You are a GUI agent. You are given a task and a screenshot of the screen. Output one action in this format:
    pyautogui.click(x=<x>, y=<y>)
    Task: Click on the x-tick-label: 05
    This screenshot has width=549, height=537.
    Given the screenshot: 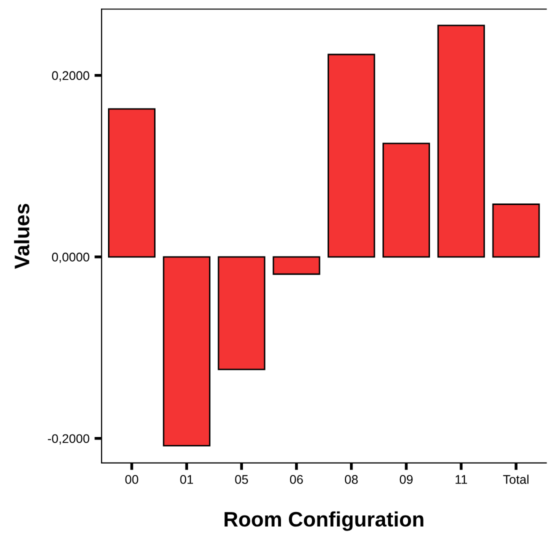 What is the action you would take?
    pyautogui.click(x=241, y=479)
    